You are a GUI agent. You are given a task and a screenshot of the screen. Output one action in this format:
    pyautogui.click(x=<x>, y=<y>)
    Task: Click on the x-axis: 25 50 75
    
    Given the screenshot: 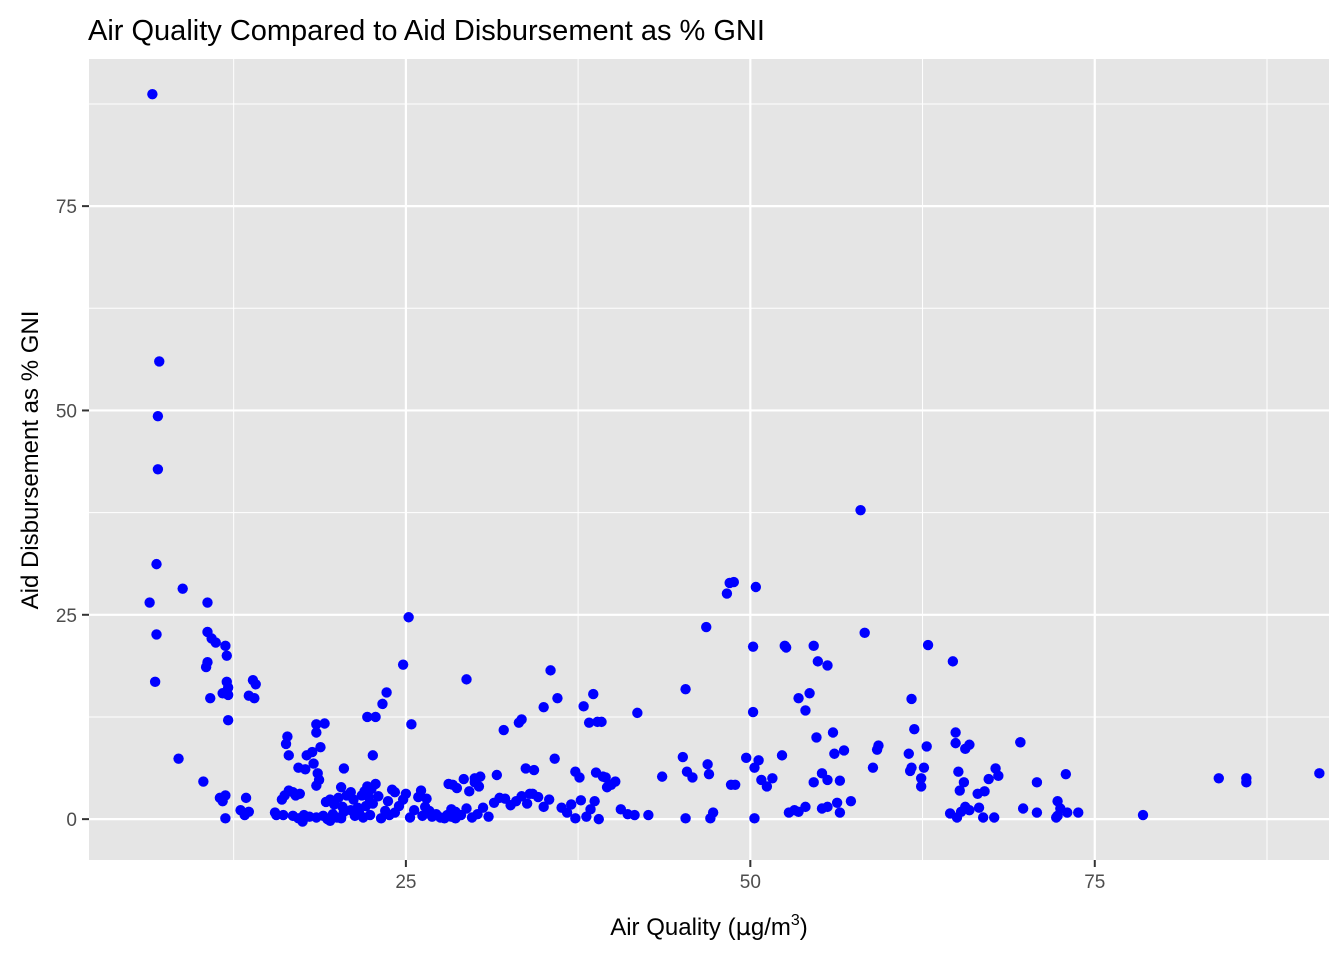 What is the action you would take?
    pyautogui.click(x=750, y=876)
    